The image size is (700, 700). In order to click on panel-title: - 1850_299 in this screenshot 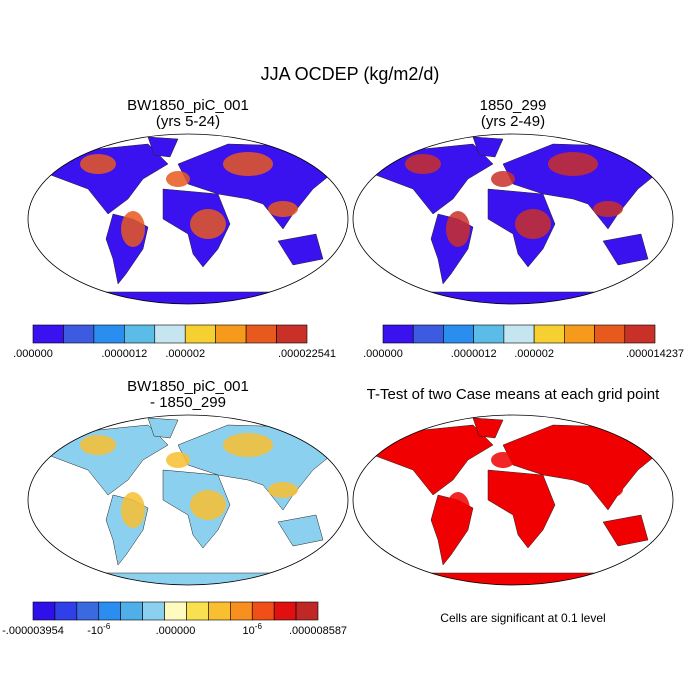, I will do `click(188, 402)`.